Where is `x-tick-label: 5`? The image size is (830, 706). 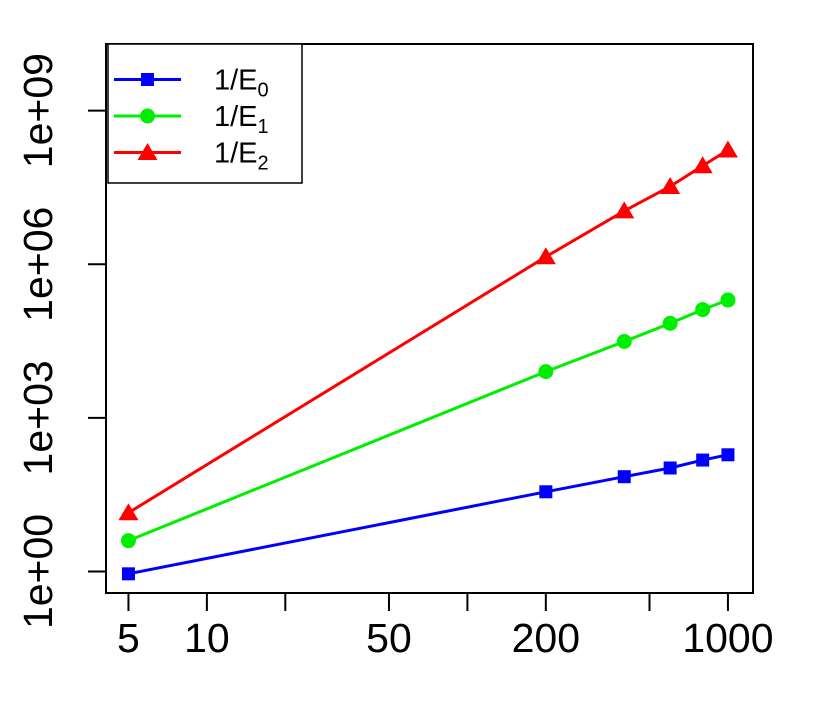
x-tick-label: 5 is located at coordinates (128, 638).